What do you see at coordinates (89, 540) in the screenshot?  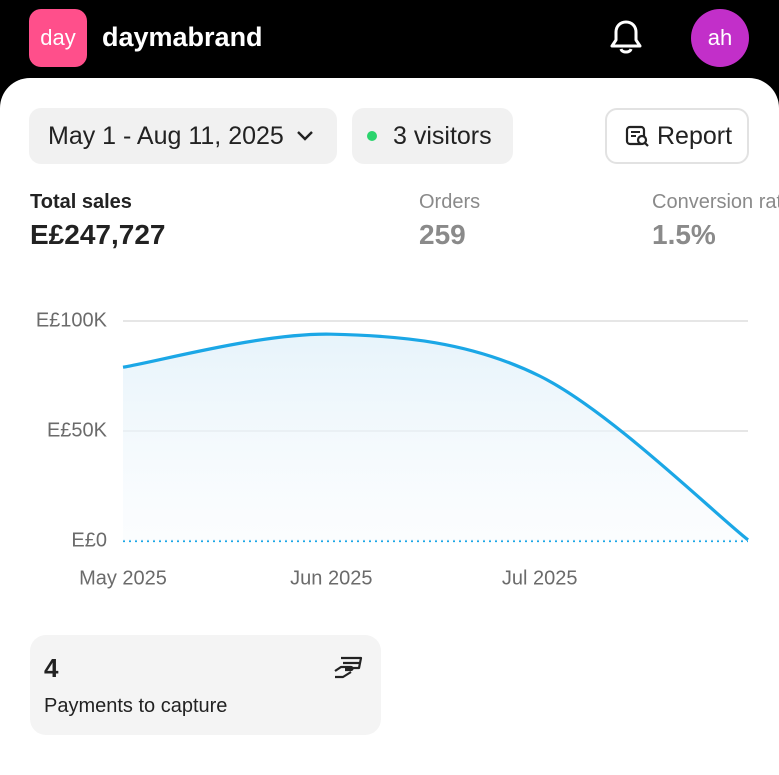 I see `y-tick-label: E£0` at bounding box center [89, 540].